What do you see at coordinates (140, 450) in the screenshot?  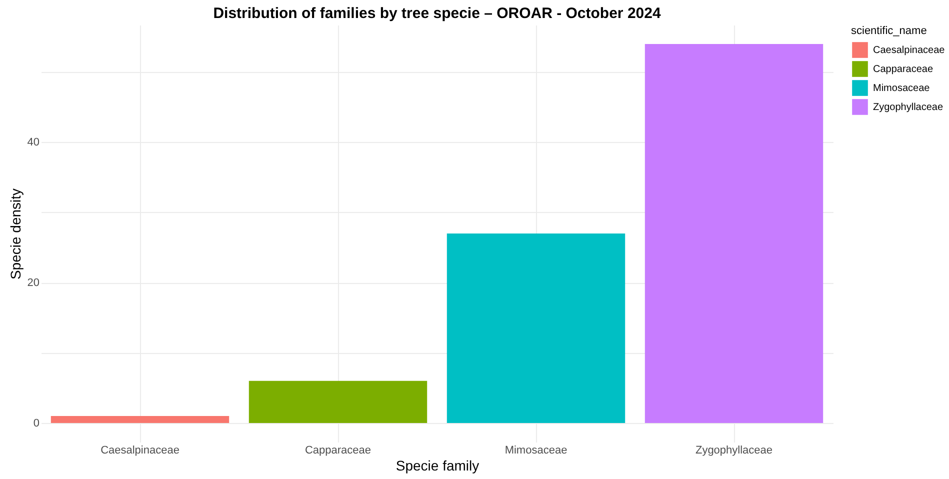 I see `x-tick-label: Caesalpinaceae` at bounding box center [140, 450].